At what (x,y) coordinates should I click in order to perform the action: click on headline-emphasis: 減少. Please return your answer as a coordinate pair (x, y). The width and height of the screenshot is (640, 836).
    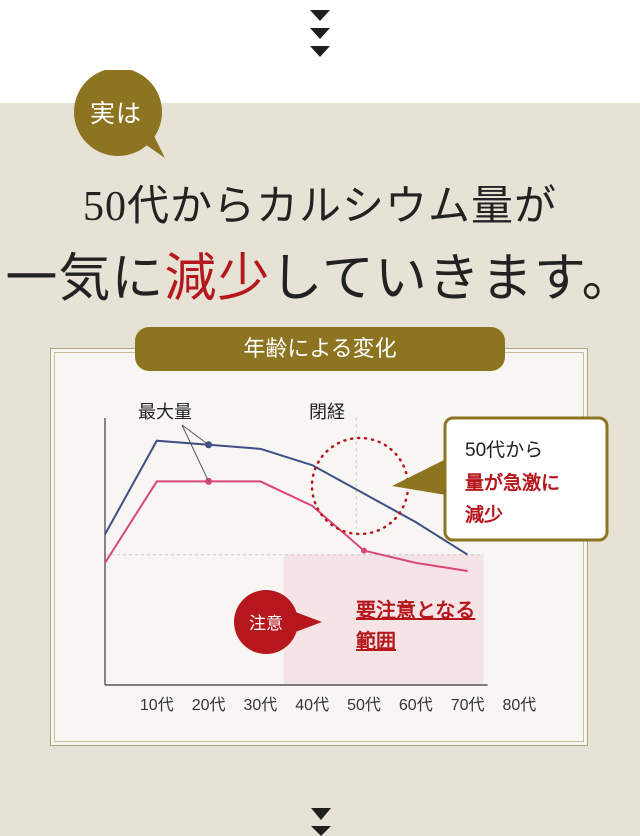
    Looking at the image, I should click on (217, 279).